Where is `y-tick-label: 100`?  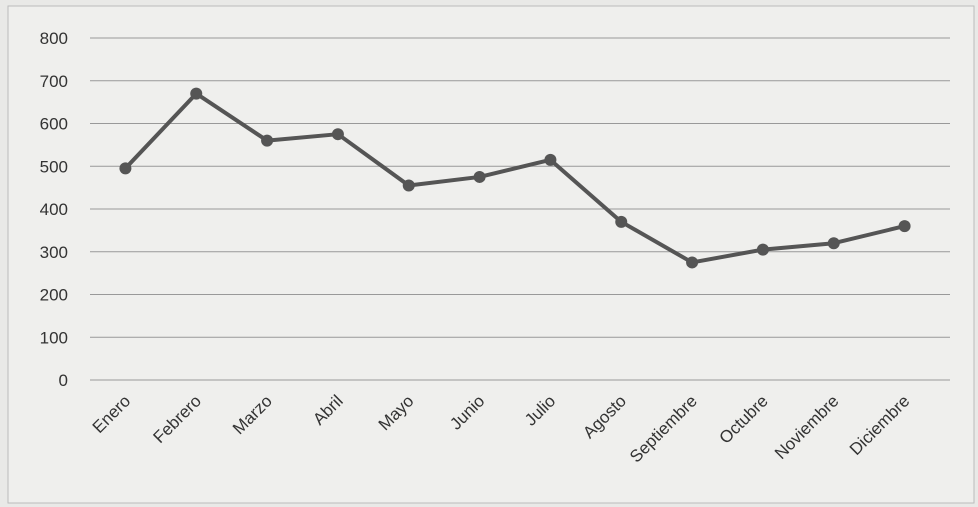
y-tick-label: 100 is located at coordinates (54, 337).